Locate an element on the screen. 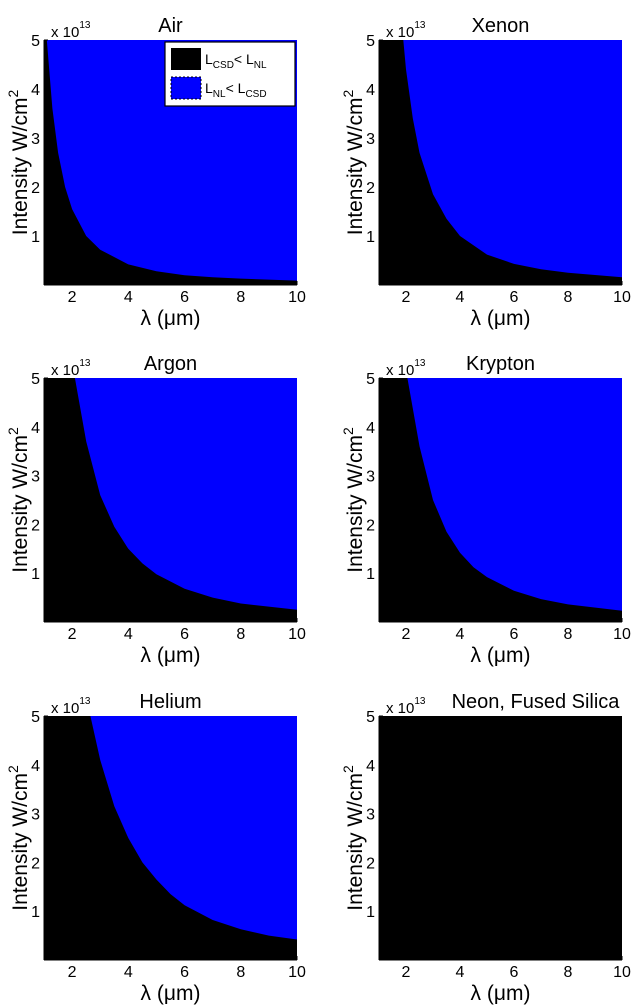  legend-label-blue: LNL< LCSD is located at coordinates (236, 90).